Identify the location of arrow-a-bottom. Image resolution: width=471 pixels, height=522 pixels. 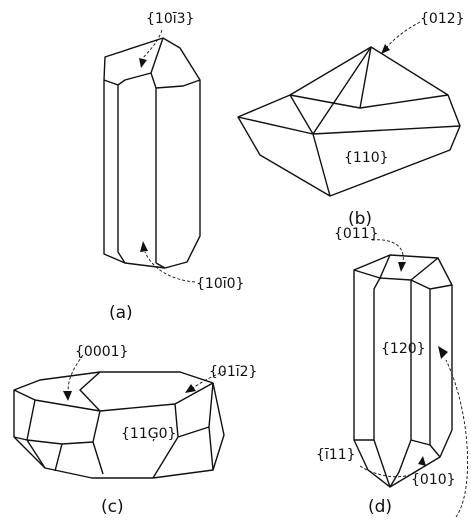
(144, 246).